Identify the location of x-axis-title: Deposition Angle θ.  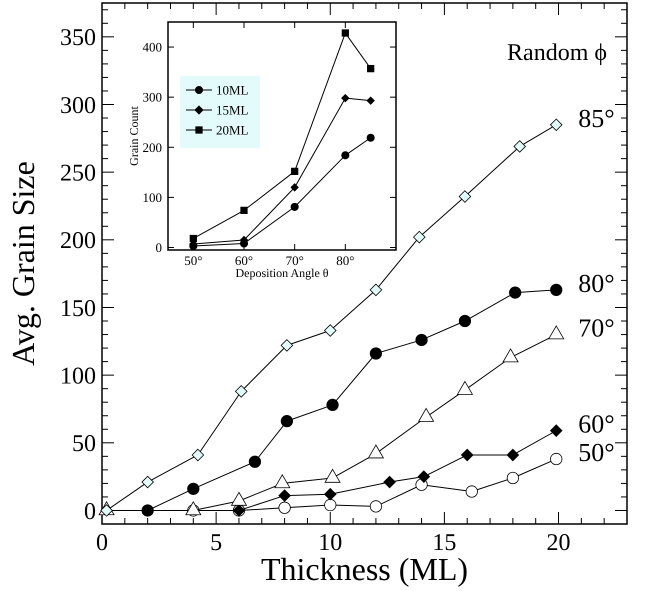
(282, 273).